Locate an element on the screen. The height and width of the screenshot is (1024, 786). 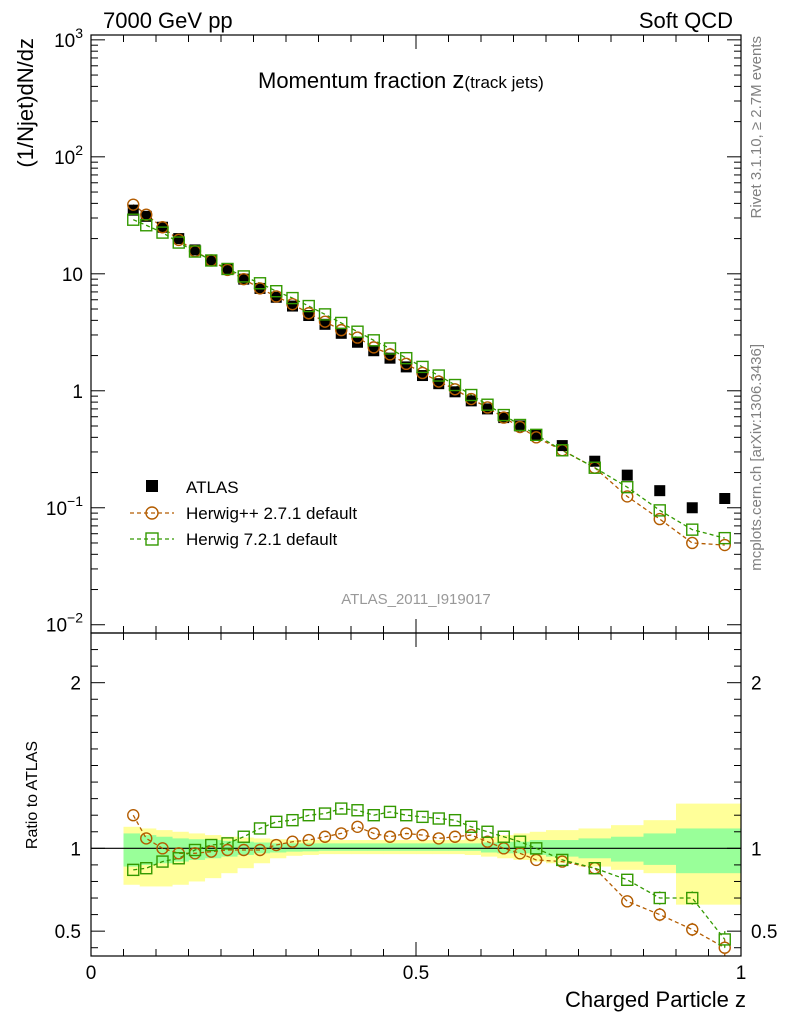
x-tick-label: 0.5 is located at coordinates (416, 973).